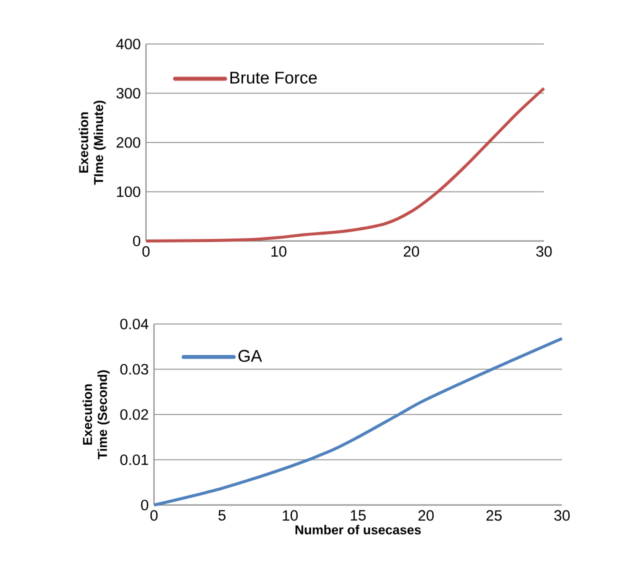  I want to click on legend-label: GA, so click(250, 356).